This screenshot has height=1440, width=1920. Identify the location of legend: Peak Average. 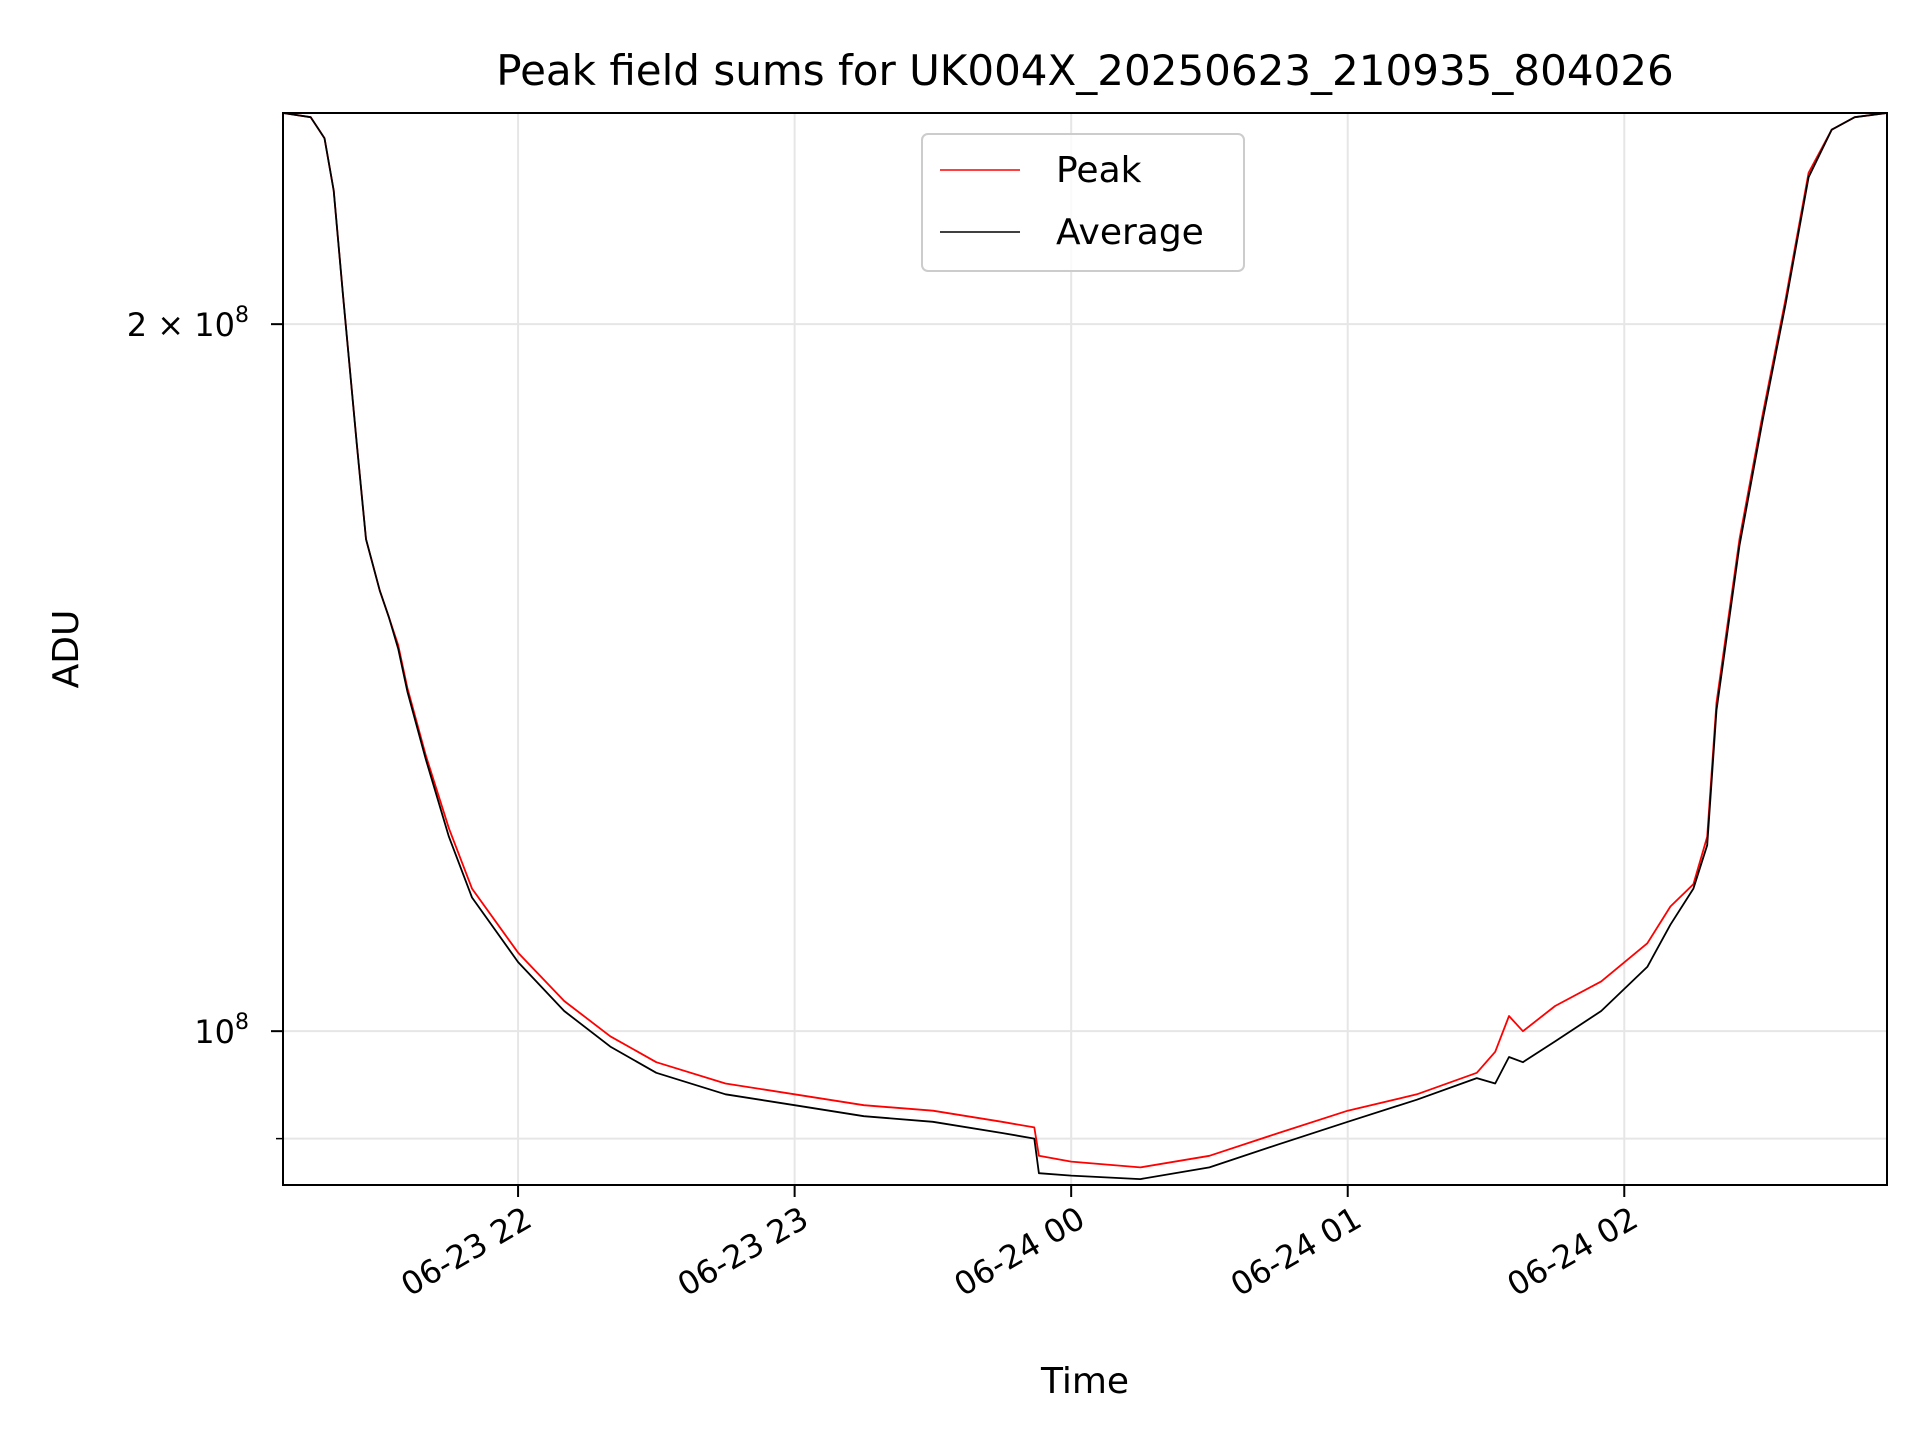
(1083, 202).